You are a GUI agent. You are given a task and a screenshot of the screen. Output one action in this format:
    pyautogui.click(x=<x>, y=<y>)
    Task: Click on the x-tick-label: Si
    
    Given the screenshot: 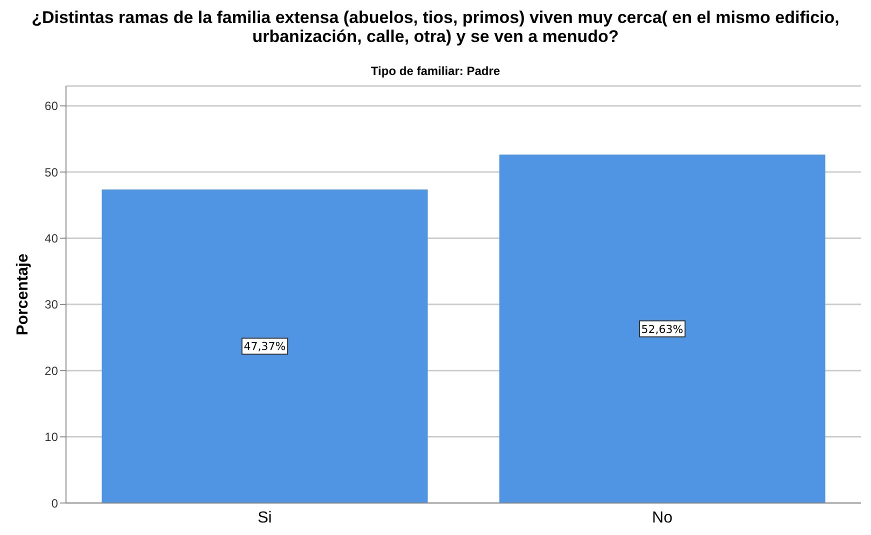 What is the action you would take?
    pyautogui.click(x=265, y=517)
    